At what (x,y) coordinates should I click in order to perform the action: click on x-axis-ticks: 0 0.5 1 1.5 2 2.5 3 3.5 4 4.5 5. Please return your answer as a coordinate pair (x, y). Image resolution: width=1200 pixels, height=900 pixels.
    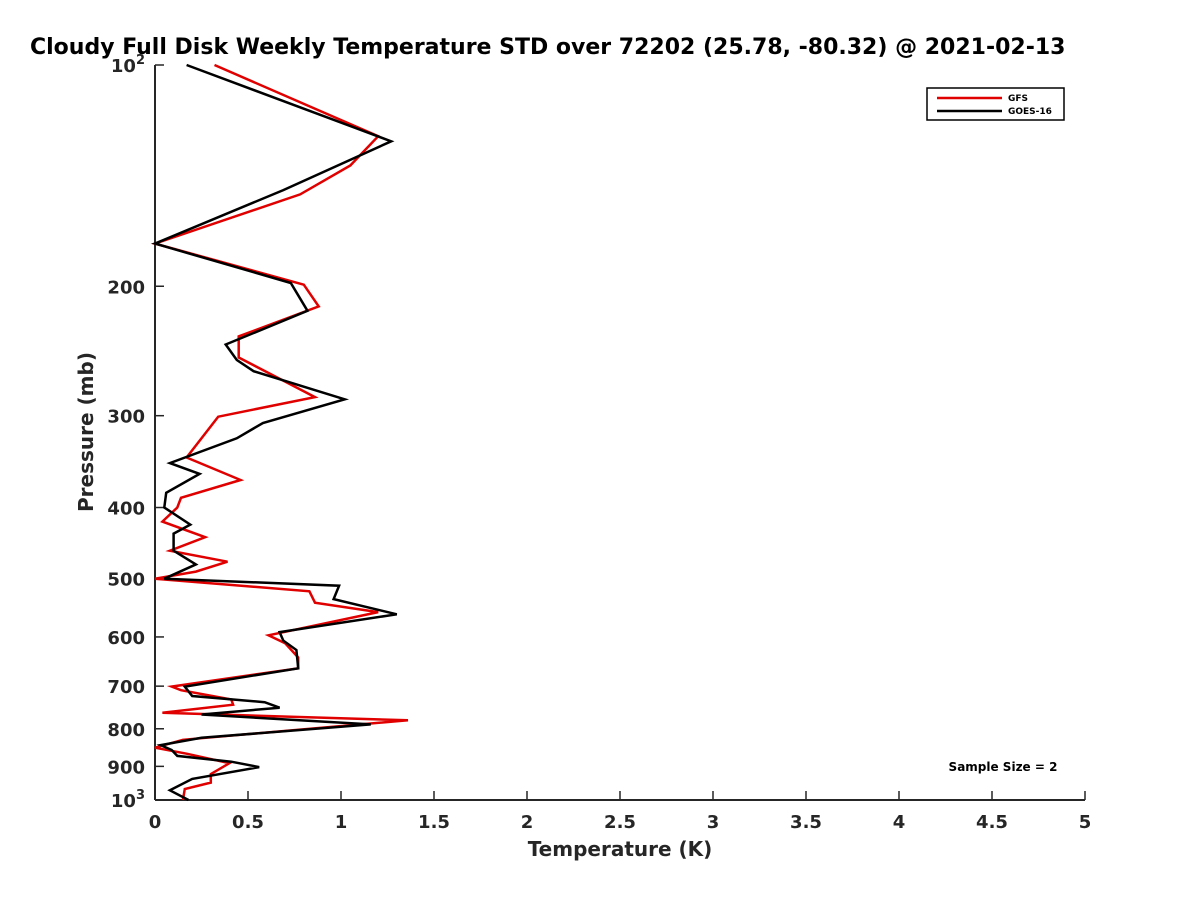
    Looking at the image, I should click on (620, 812).